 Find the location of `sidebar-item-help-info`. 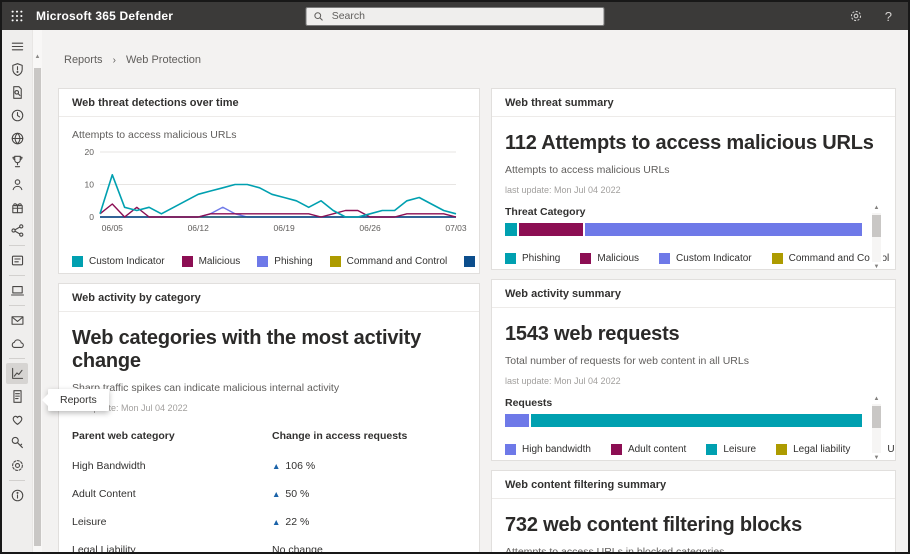

sidebar-item-help-info is located at coordinates (17, 495).